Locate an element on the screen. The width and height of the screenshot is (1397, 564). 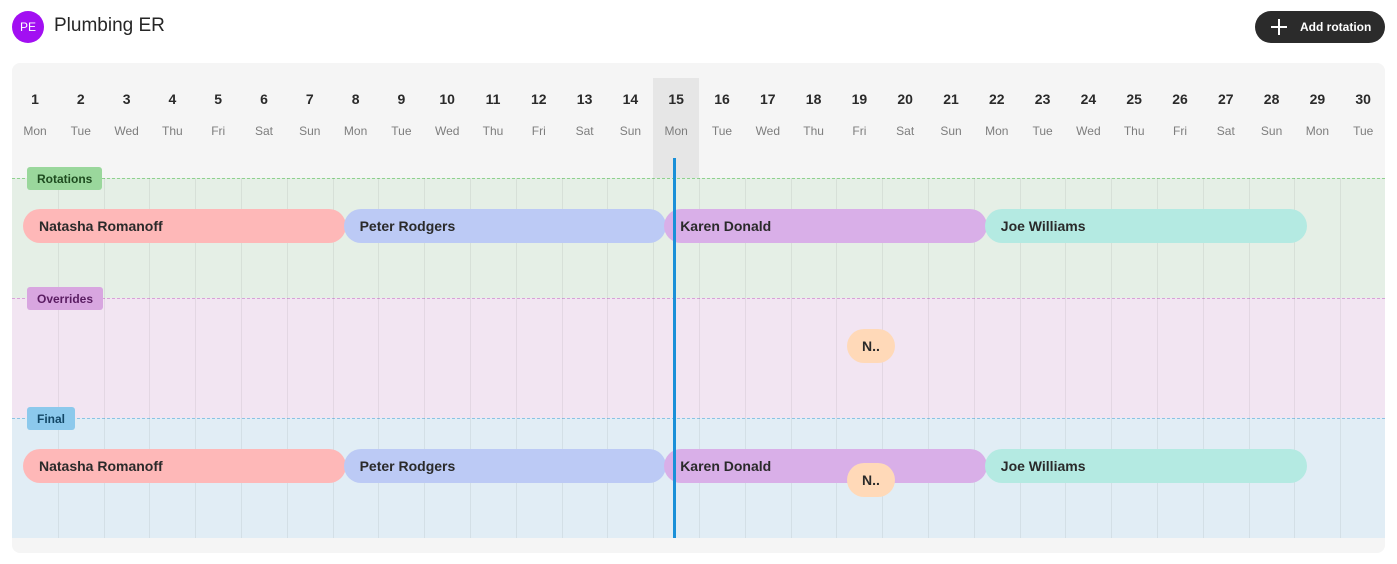
day-column-header: 12 Fri is located at coordinates (539, 110).